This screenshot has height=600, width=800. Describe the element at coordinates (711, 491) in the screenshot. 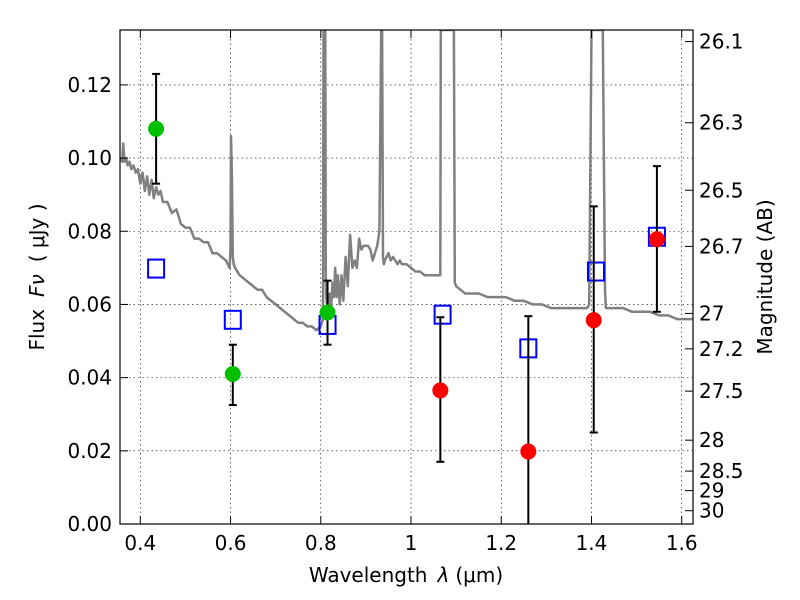

I see `y2-tick-label: 29` at that location.